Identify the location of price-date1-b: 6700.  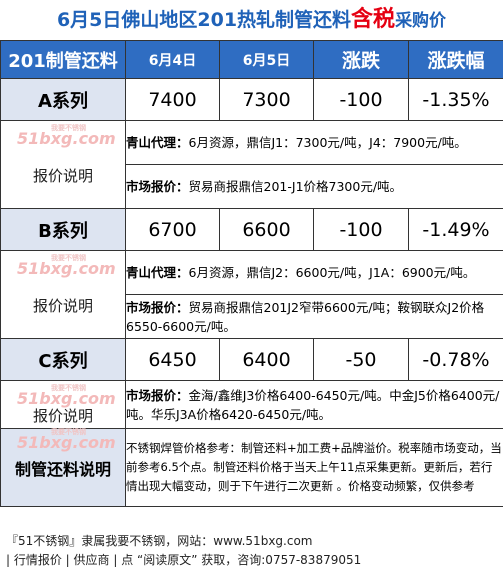
(172, 229).